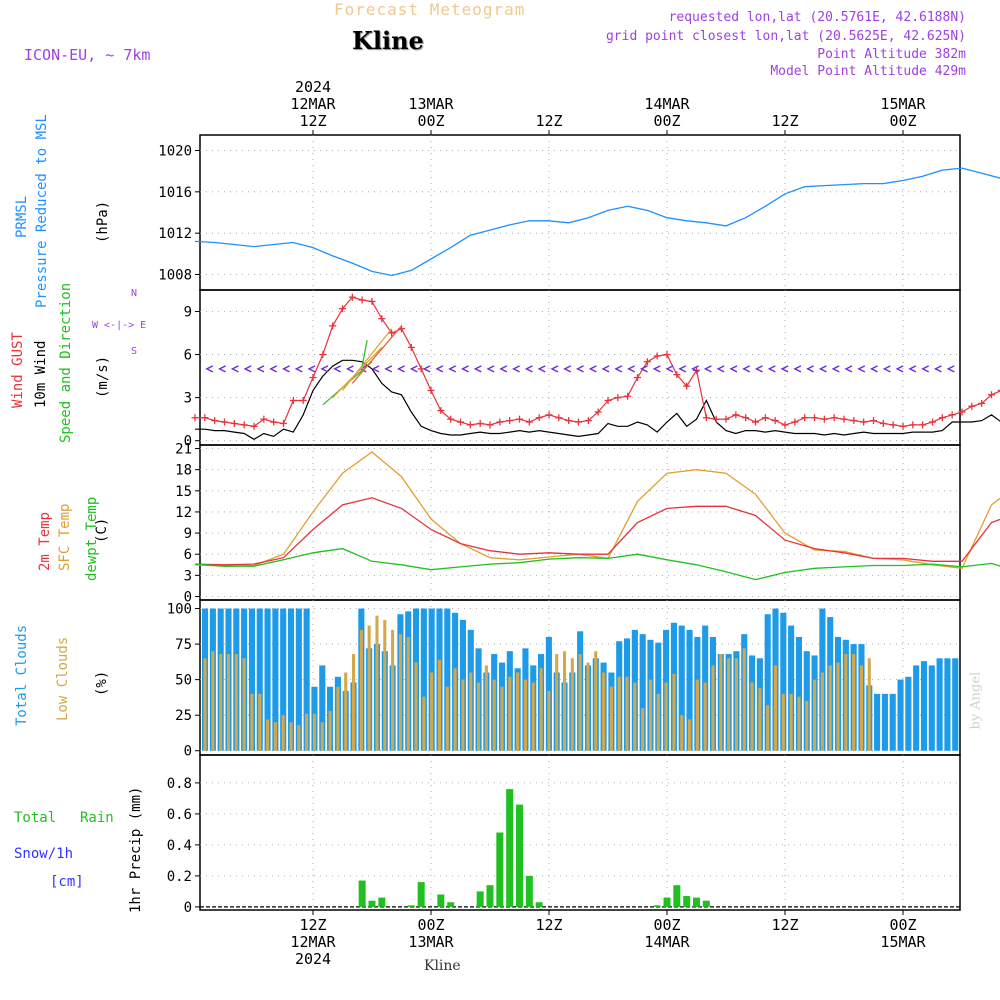 The width and height of the screenshot is (1000, 1000). What do you see at coordinates (784, 925) in the screenshot?
I see `bottom-axis-hour: 12Z` at bounding box center [784, 925].